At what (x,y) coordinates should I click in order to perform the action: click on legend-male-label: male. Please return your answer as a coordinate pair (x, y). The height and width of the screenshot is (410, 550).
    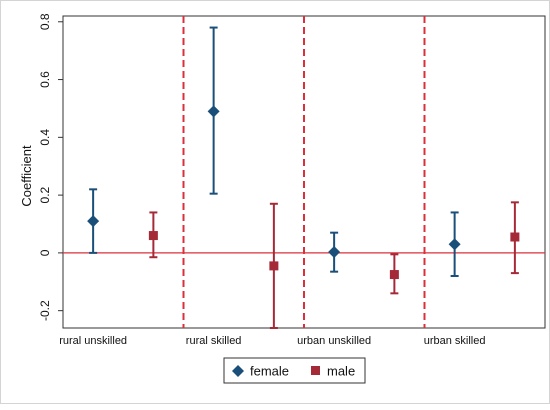
    Looking at the image, I should click on (341, 371).